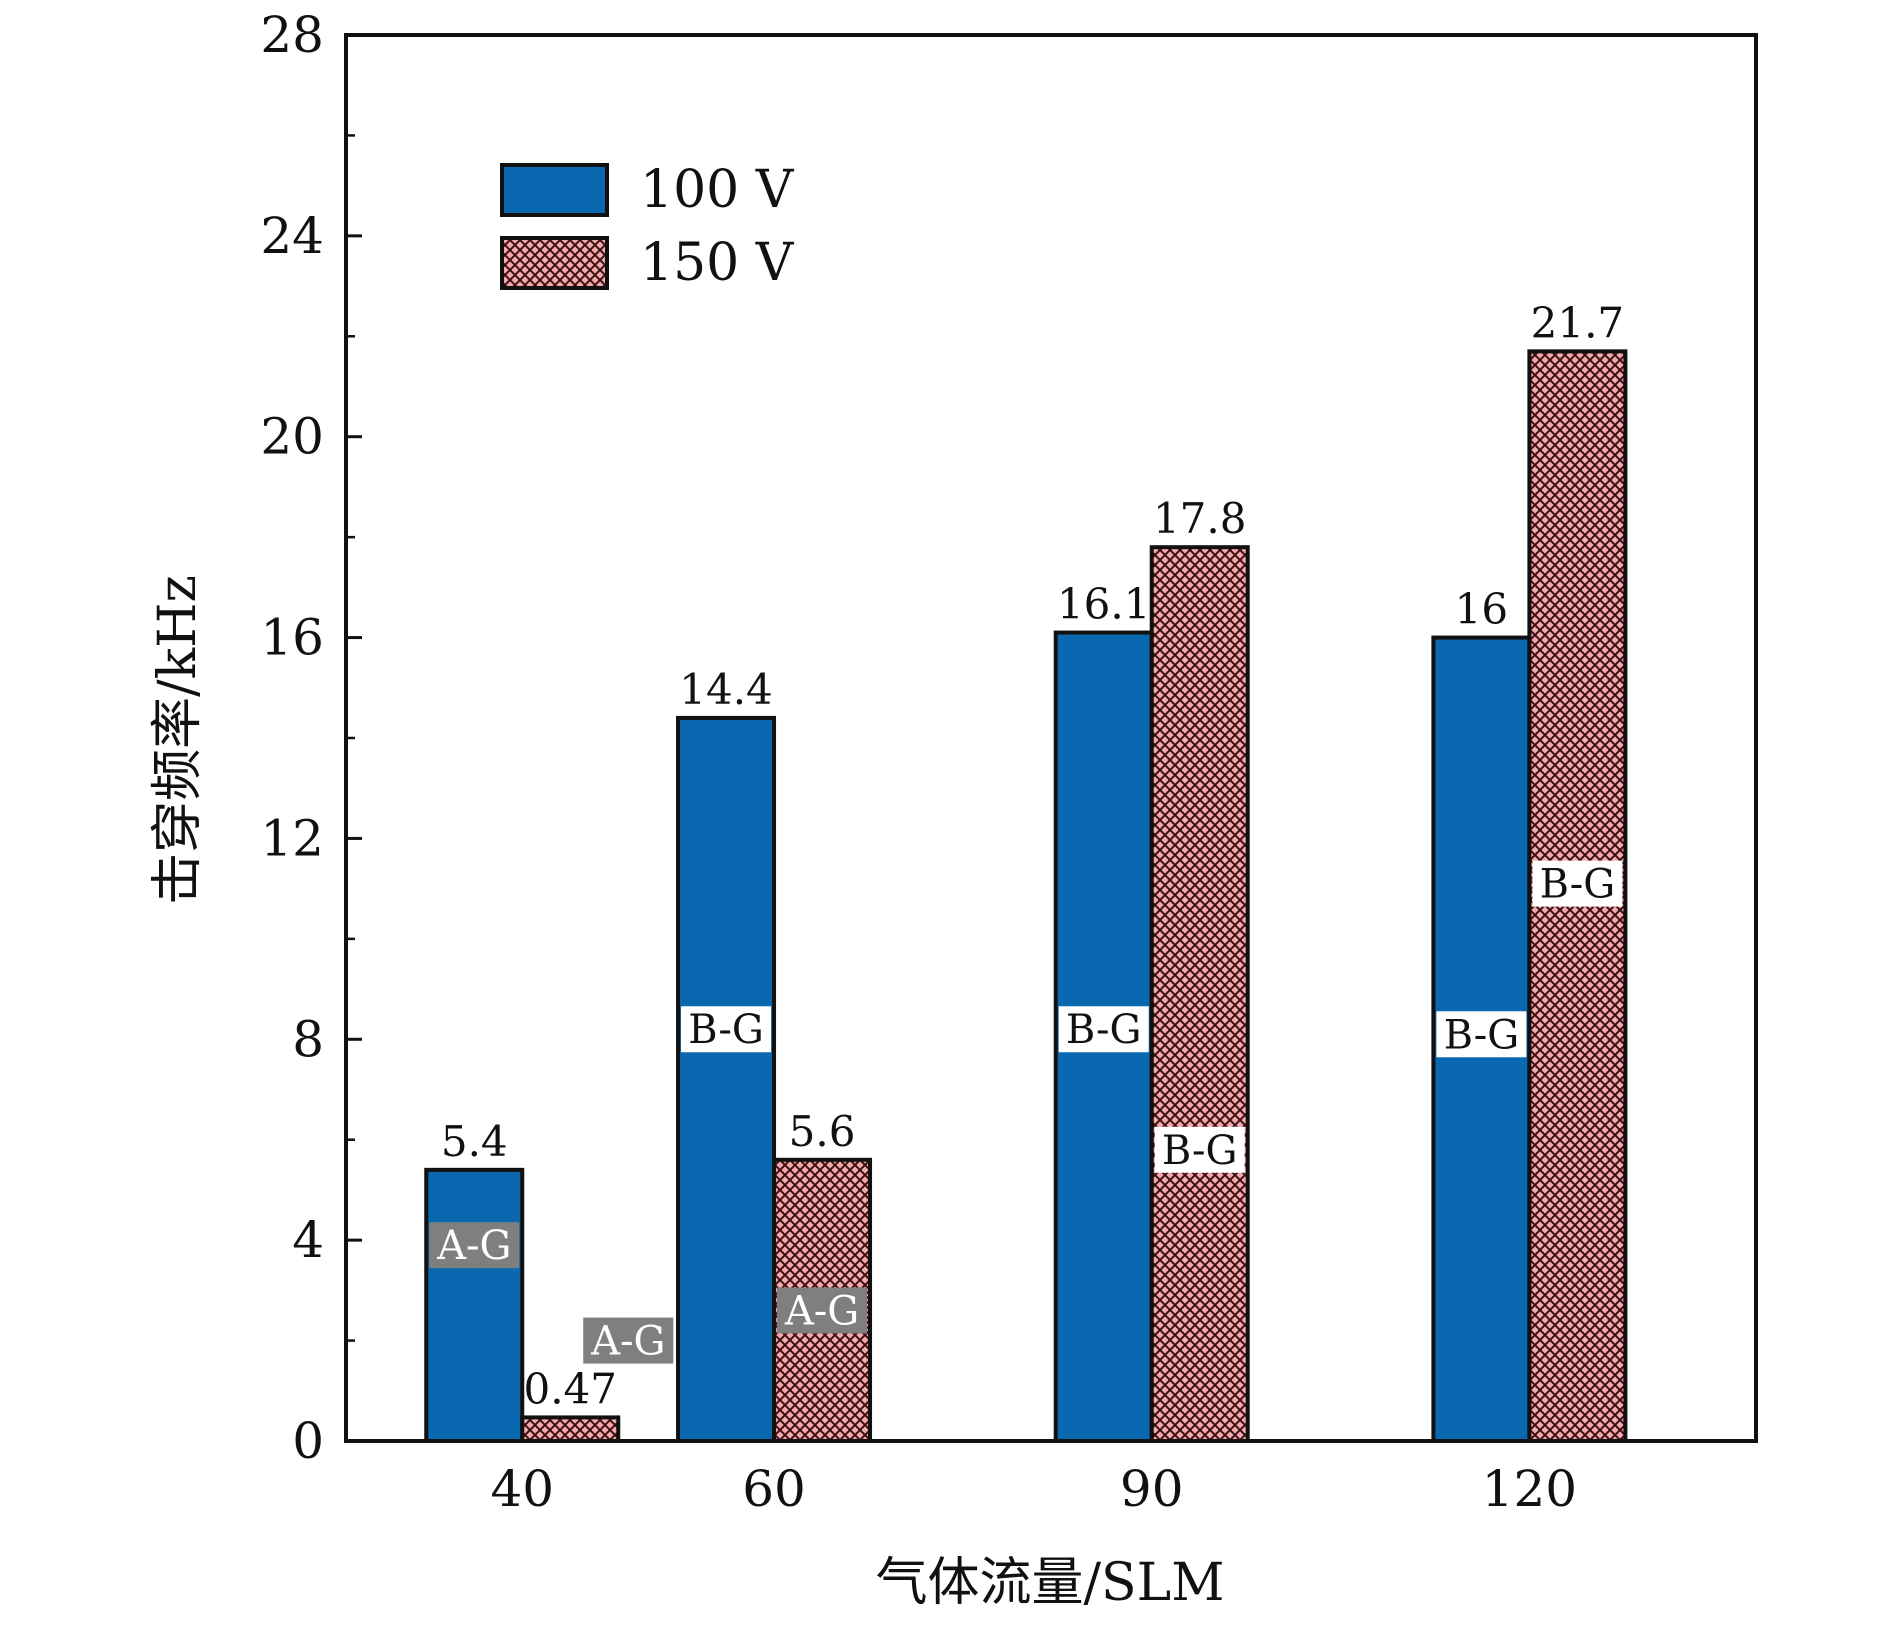  What do you see at coordinates (1152, 1489) in the screenshot?
I see `x-tick-label: 90` at bounding box center [1152, 1489].